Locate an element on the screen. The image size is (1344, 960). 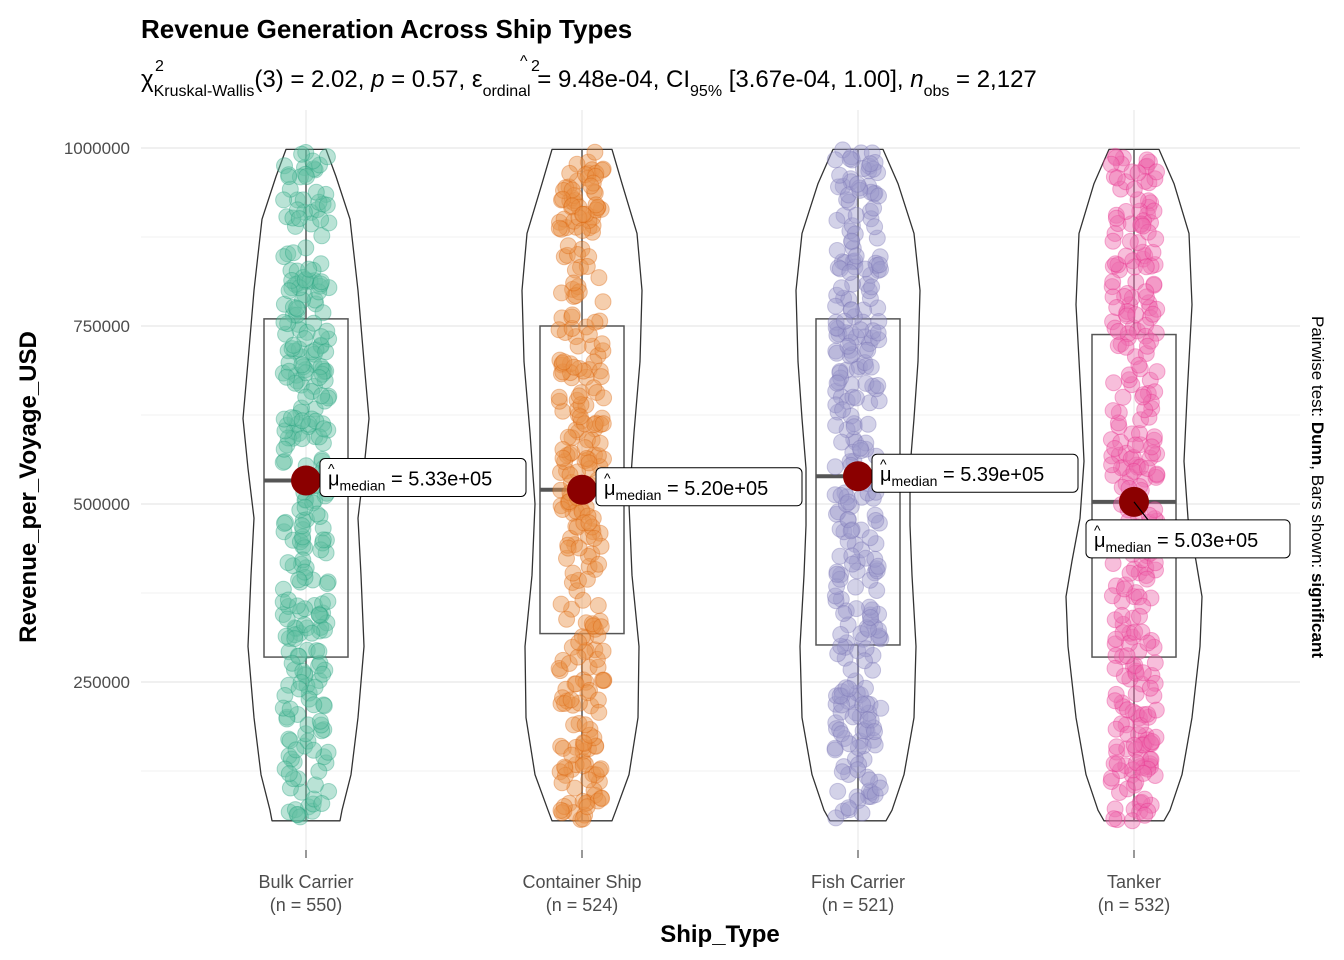
x-axis-title: Ship_Type is located at coordinates (720, 934).